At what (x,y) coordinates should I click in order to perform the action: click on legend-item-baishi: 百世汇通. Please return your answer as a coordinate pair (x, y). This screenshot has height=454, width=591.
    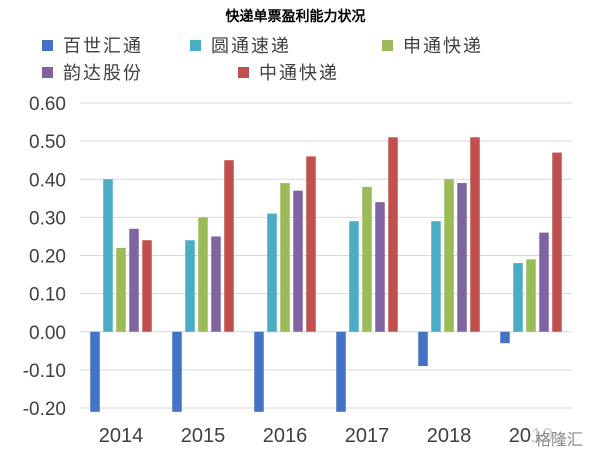
    Looking at the image, I should click on (92, 45).